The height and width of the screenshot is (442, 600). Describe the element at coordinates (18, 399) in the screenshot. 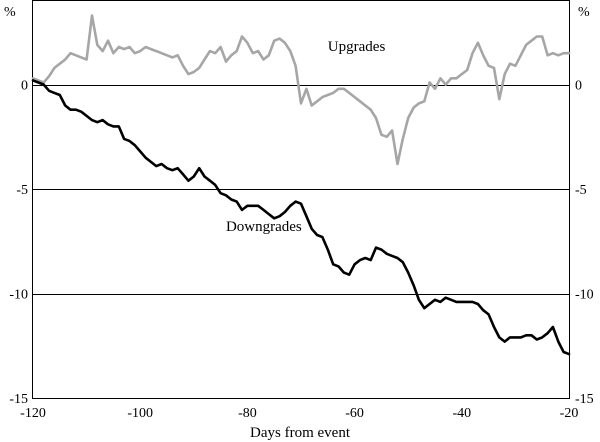

I see `y-tick-label-left: -15` at that location.